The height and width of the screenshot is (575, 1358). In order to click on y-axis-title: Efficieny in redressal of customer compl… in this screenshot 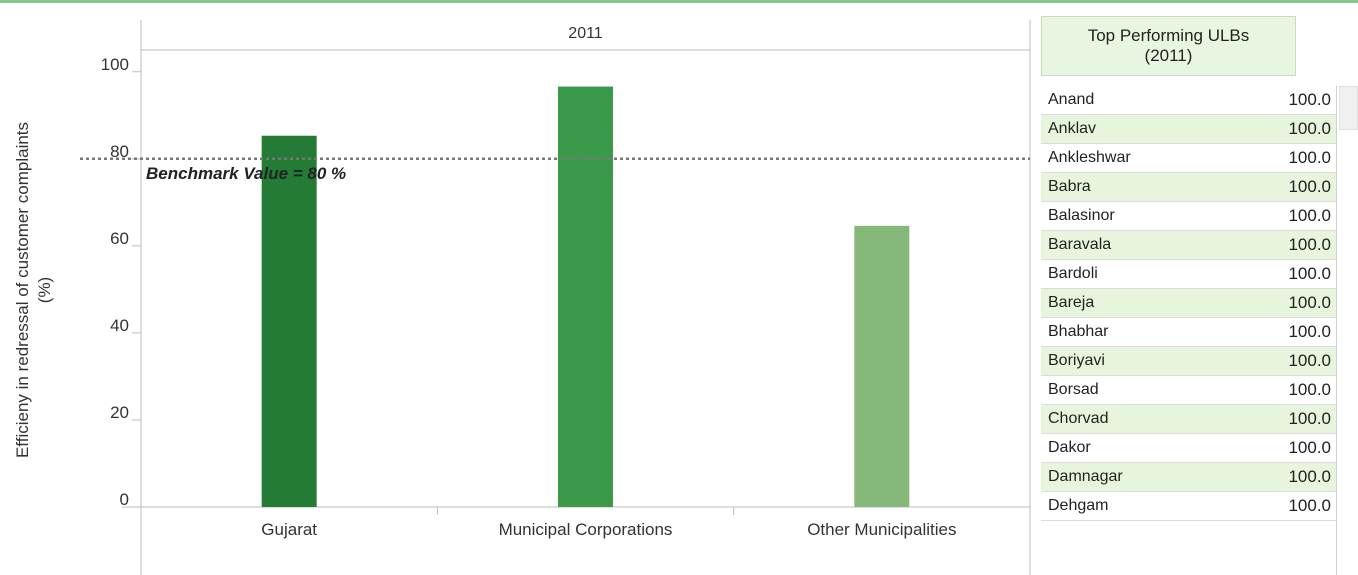, I will do `click(33, 290)`.